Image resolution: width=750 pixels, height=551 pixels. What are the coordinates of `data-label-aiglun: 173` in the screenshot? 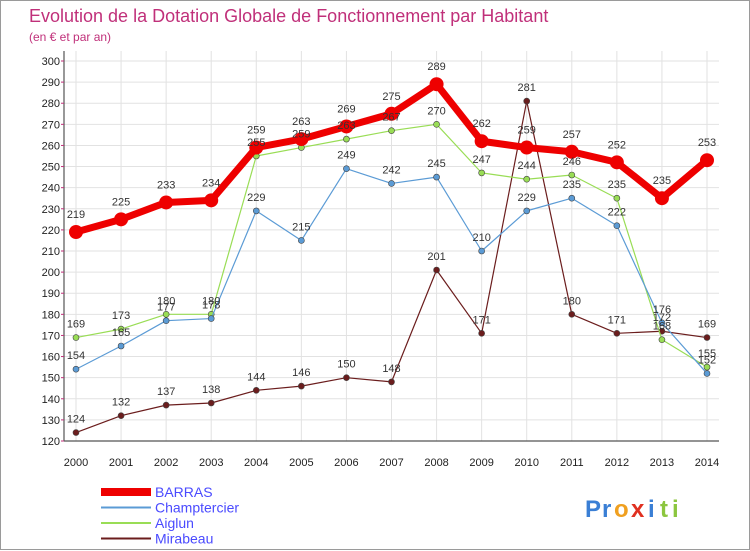 It's located at (121, 316).